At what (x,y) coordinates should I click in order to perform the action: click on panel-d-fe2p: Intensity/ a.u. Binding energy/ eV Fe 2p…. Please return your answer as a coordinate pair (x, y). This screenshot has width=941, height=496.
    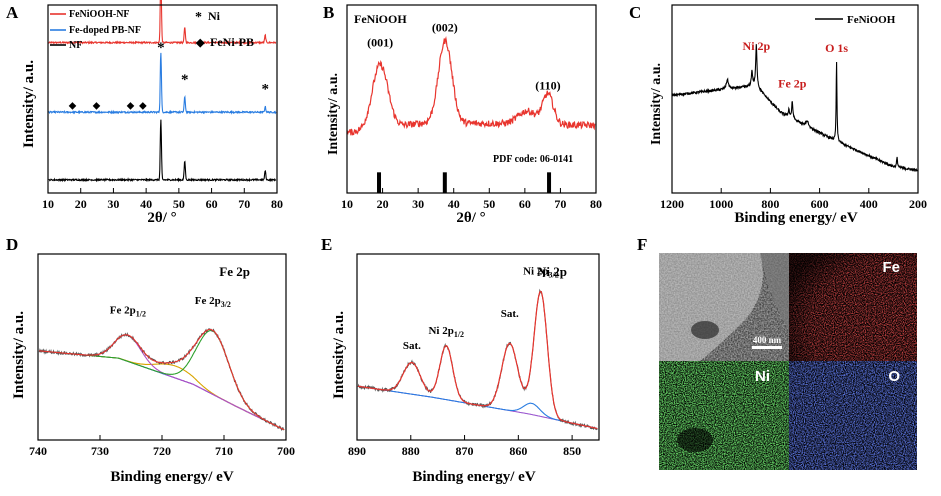
    Looking at the image, I should click on (153, 369).